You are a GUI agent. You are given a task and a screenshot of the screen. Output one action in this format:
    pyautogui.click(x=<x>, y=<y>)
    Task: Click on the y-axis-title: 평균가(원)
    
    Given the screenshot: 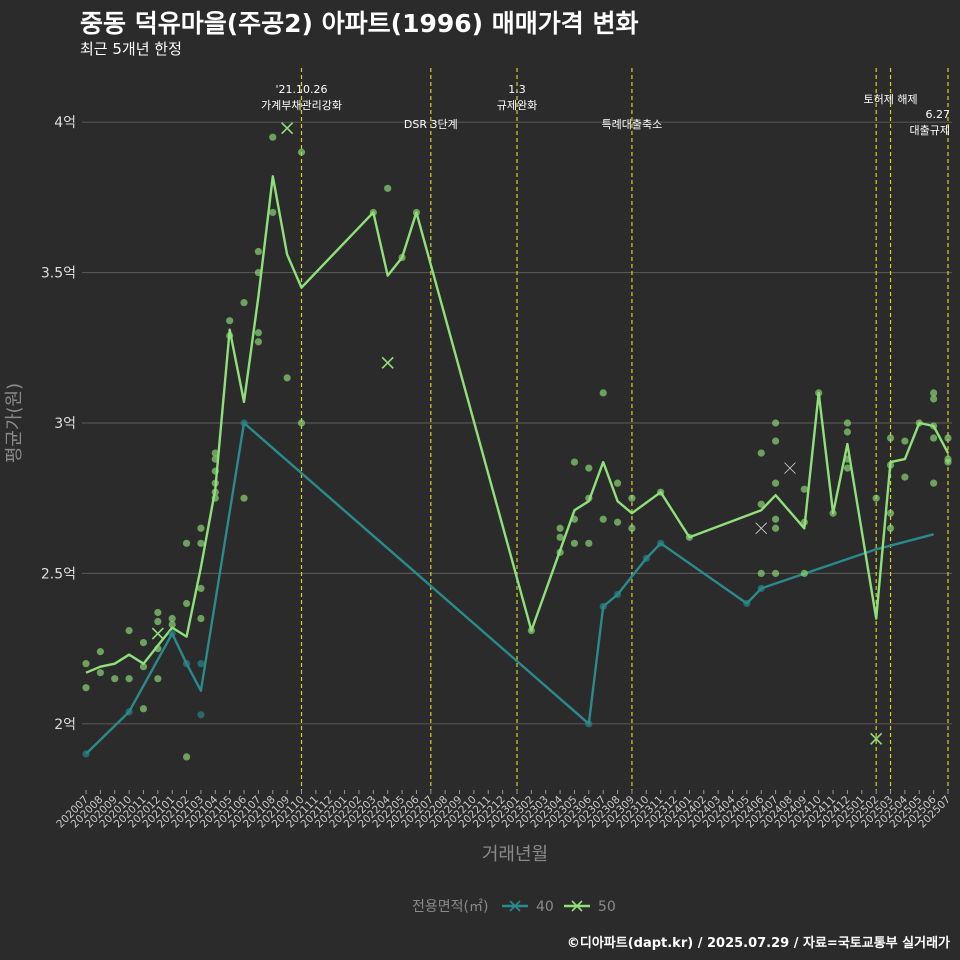 What is the action you would take?
    pyautogui.click(x=14, y=423)
    